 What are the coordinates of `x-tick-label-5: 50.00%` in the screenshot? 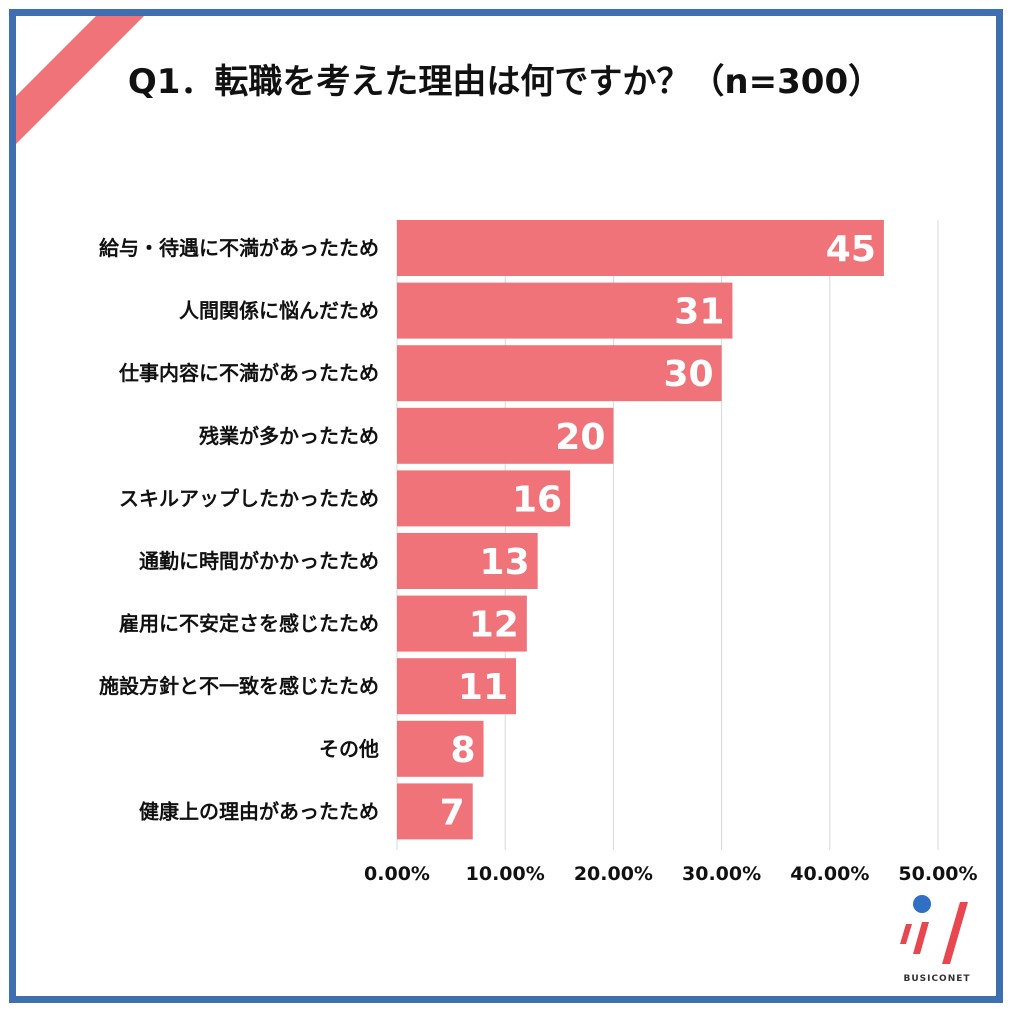 It's located at (937, 874).